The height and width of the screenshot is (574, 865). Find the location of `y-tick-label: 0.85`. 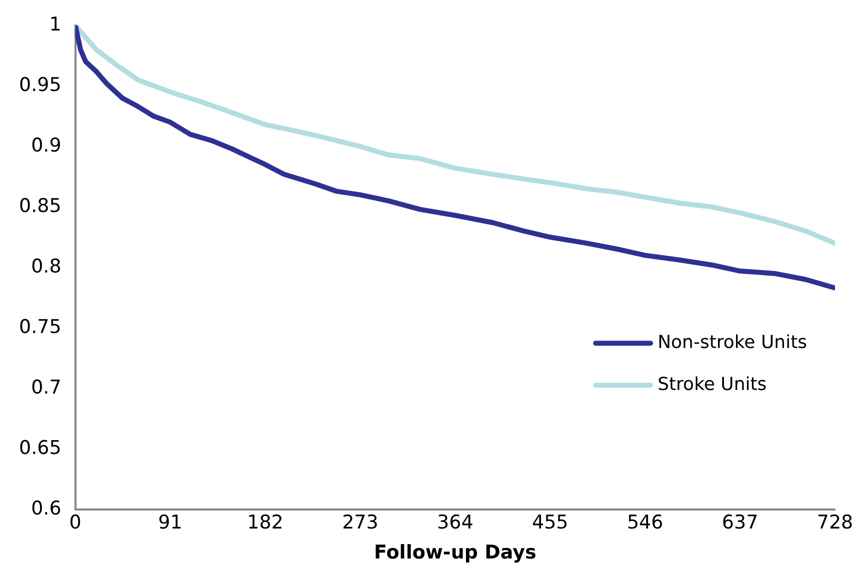

y-tick-label: 0.85 is located at coordinates (40, 205).